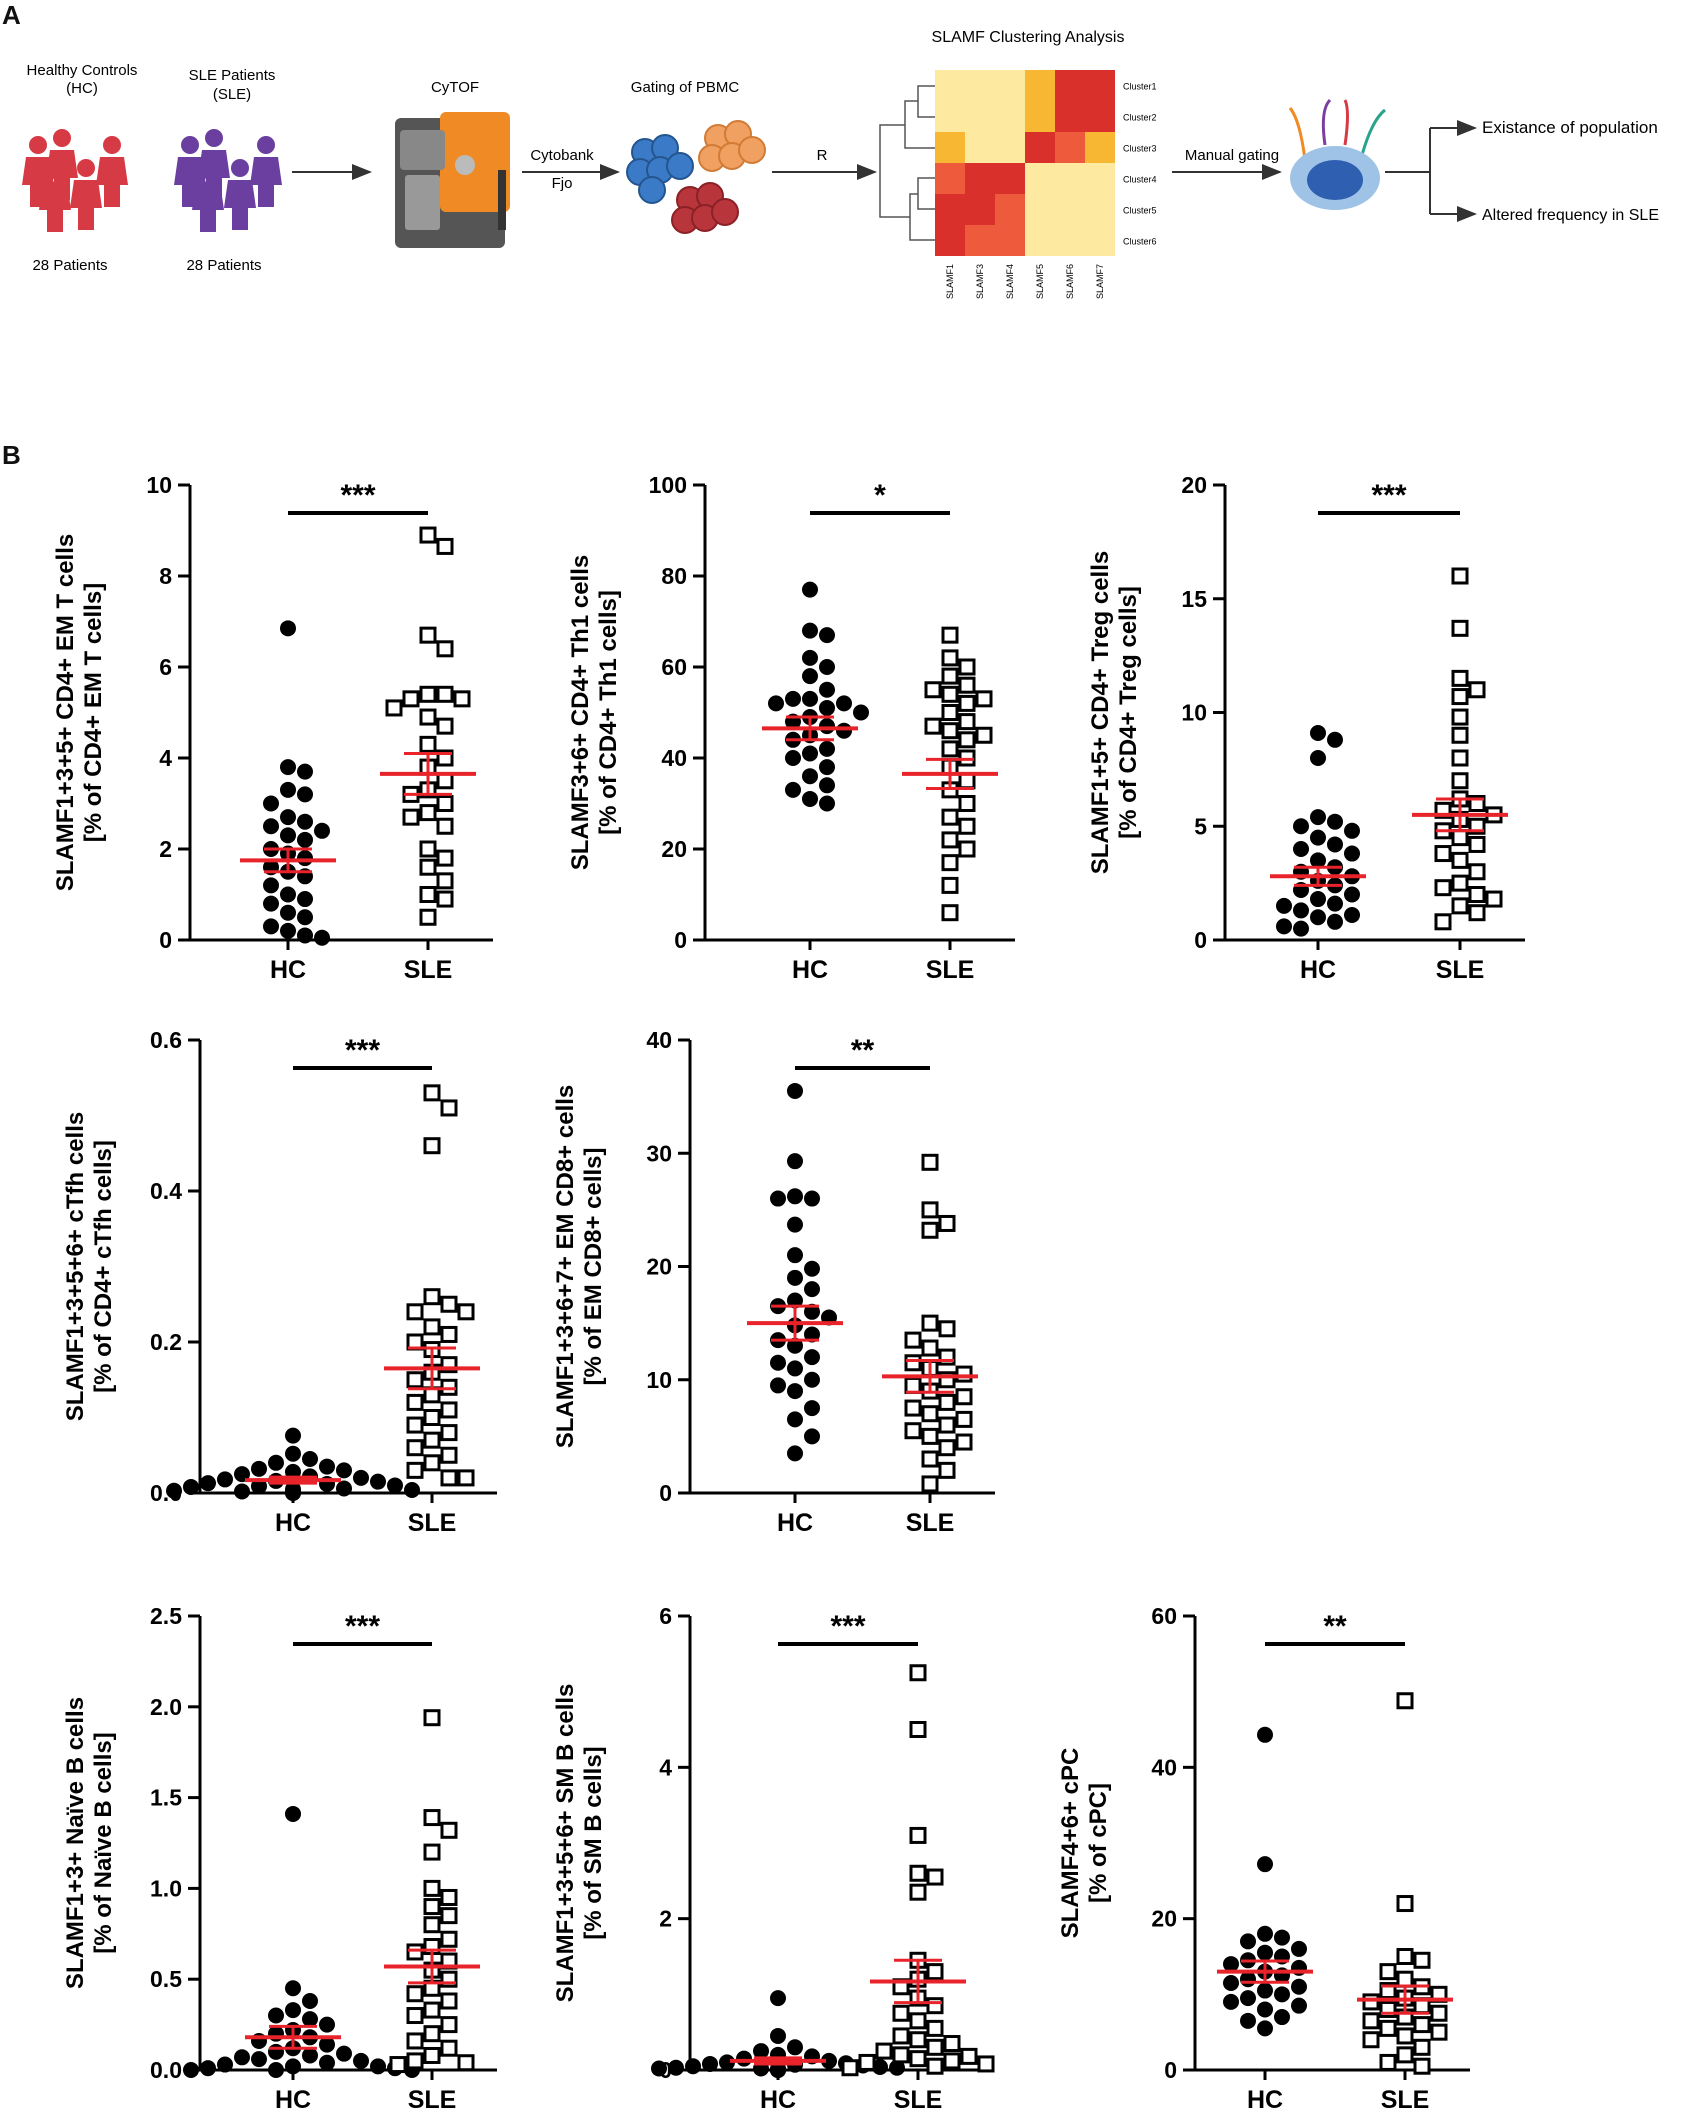 Image resolution: width=1698 pixels, height=2113 pixels. Describe the element at coordinates (1100, 281) in the screenshot. I see `heatmap-col-label: SLAMF7` at that location.